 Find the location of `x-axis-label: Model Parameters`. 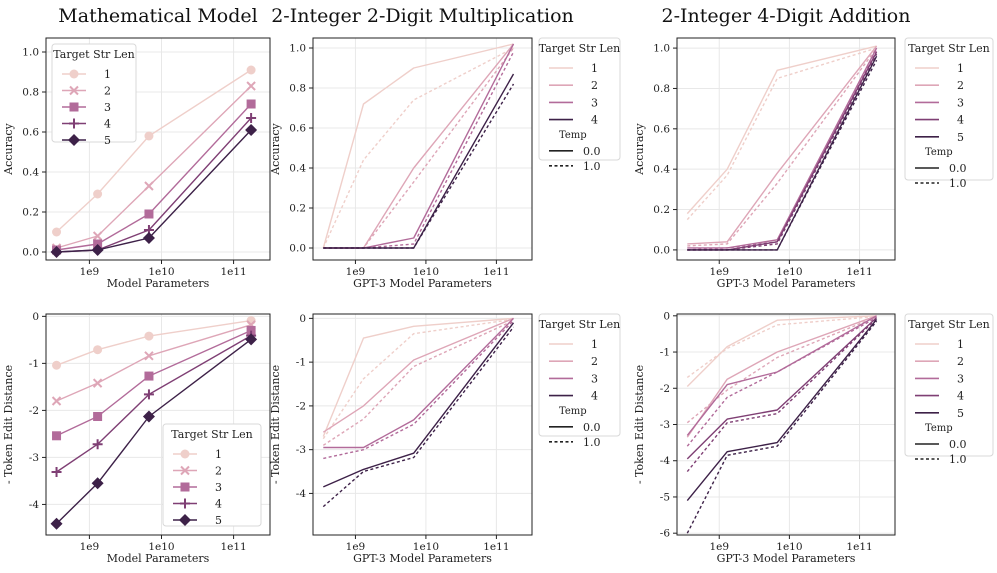

x-axis-label: Model Parameters is located at coordinates (158, 558).